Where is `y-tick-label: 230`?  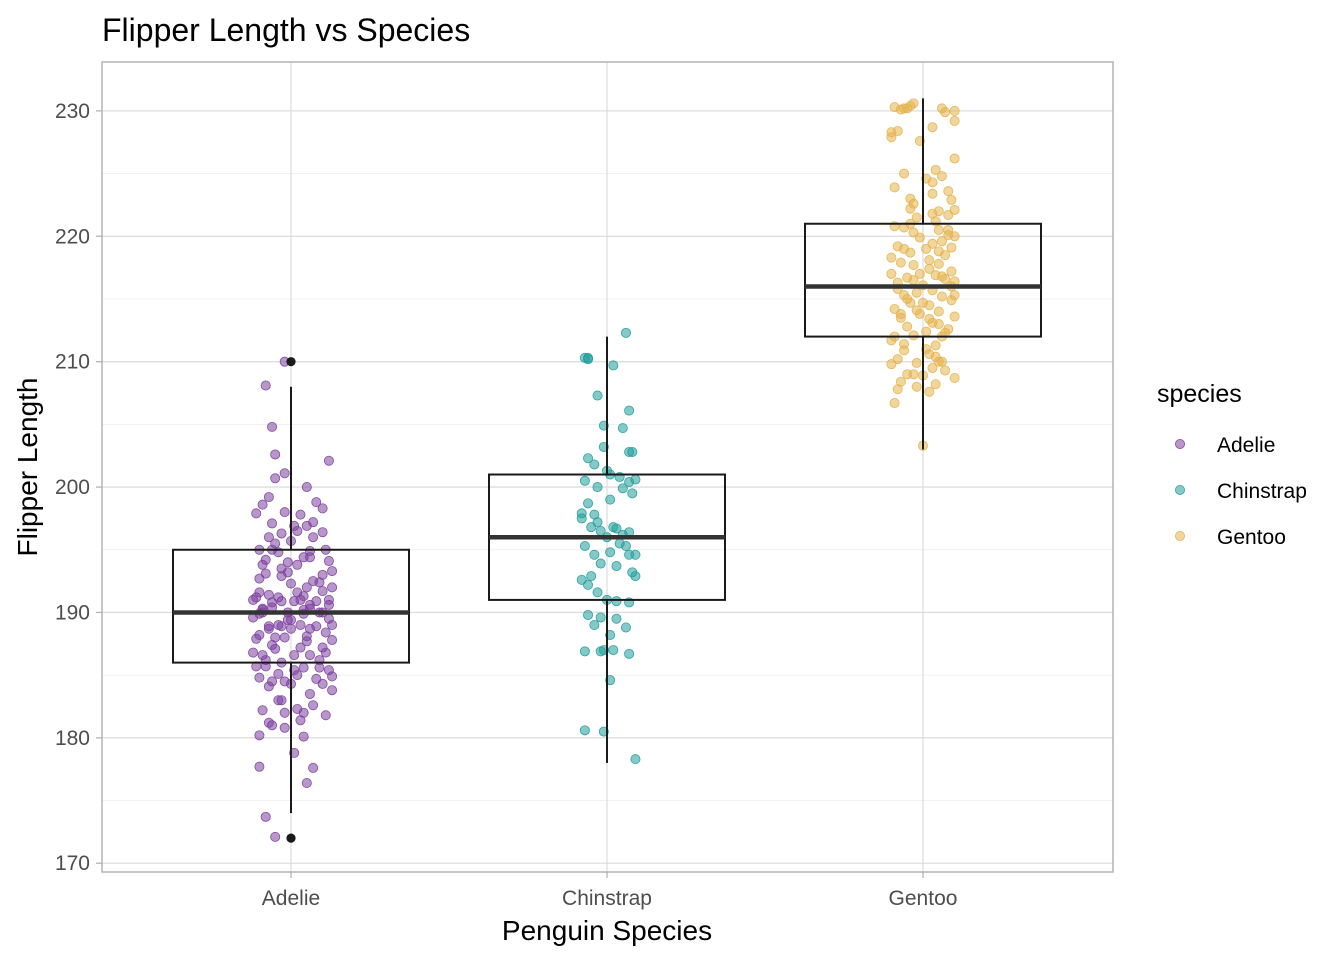
y-tick-label: 230 is located at coordinates (72, 111).